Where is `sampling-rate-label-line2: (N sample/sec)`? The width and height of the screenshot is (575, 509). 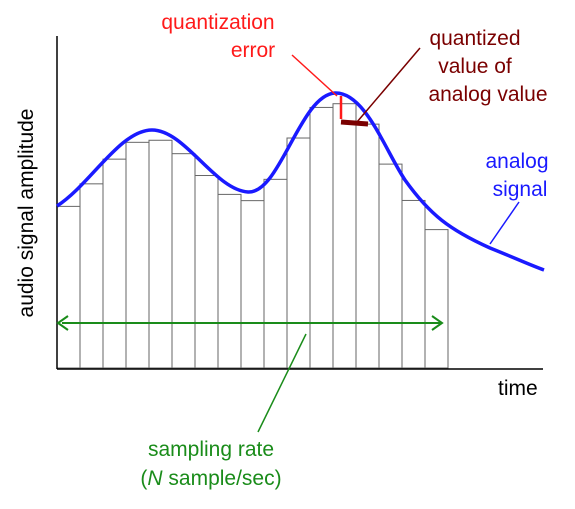 sampling-rate-label-line2: (N sample/sec) is located at coordinates (210, 478).